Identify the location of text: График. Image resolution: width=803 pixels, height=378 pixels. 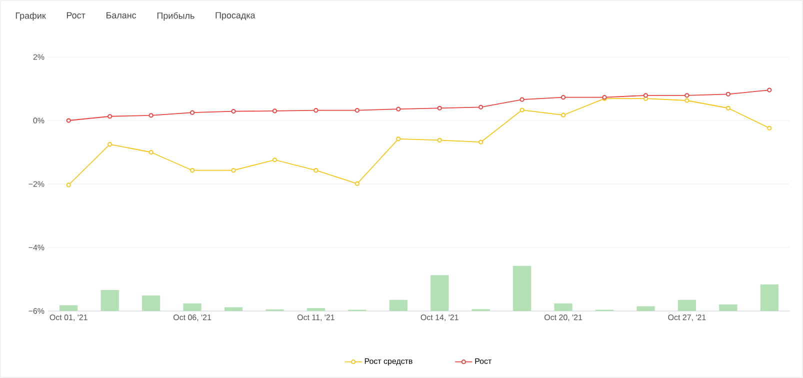
(31, 16).